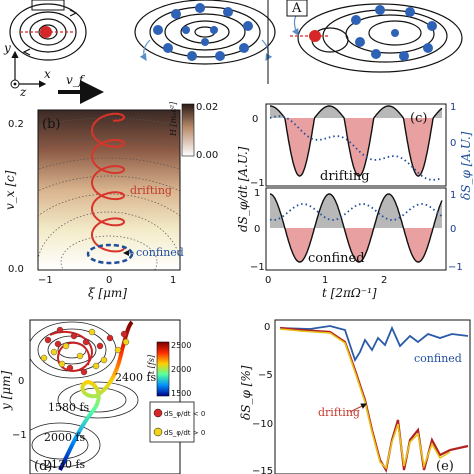  Describe the element at coordinates (16, 124) in the screenshot. I see `b-ytick-0.2: 0.2` at that location.